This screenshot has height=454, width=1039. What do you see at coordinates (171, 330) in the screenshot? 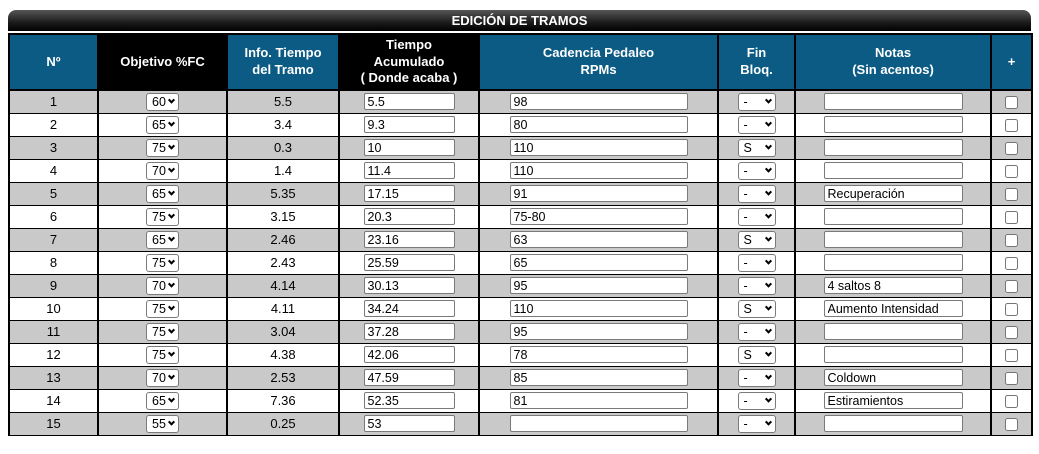
I see `chevron-down-icon` at bounding box center [171, 330].